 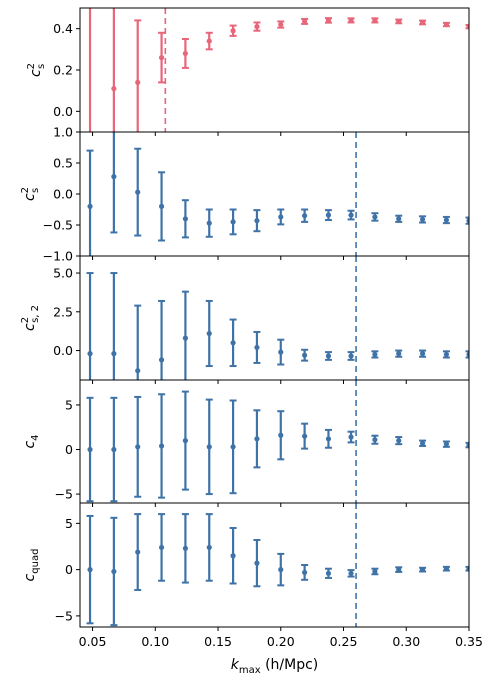 I want to click on x-tick-label: 0.05, so click(x=93, y=641).